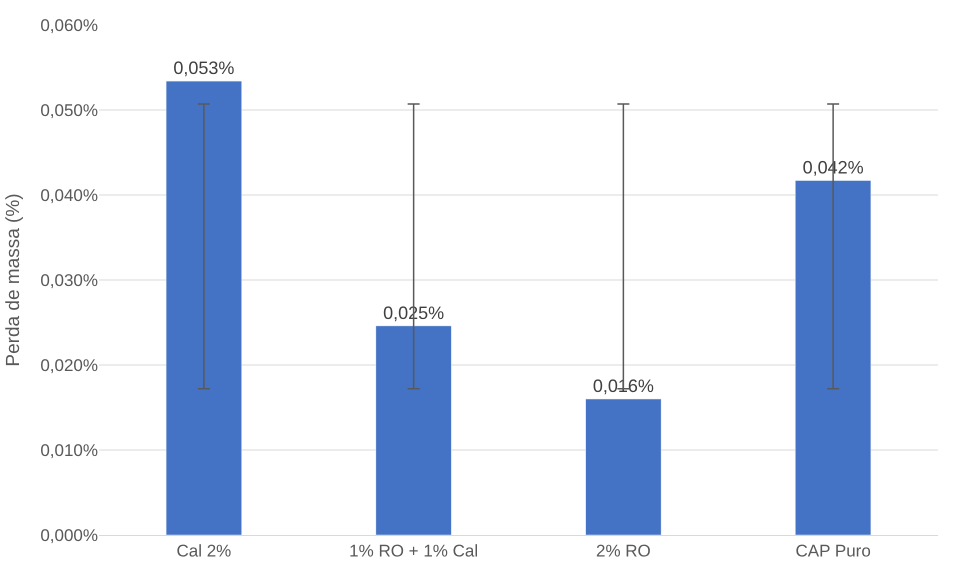  What do you see at coordinates (13, 280) in the screenshot?
I see `y-axis-title: Perda de massa (%)` at bounding box center [13, 280].